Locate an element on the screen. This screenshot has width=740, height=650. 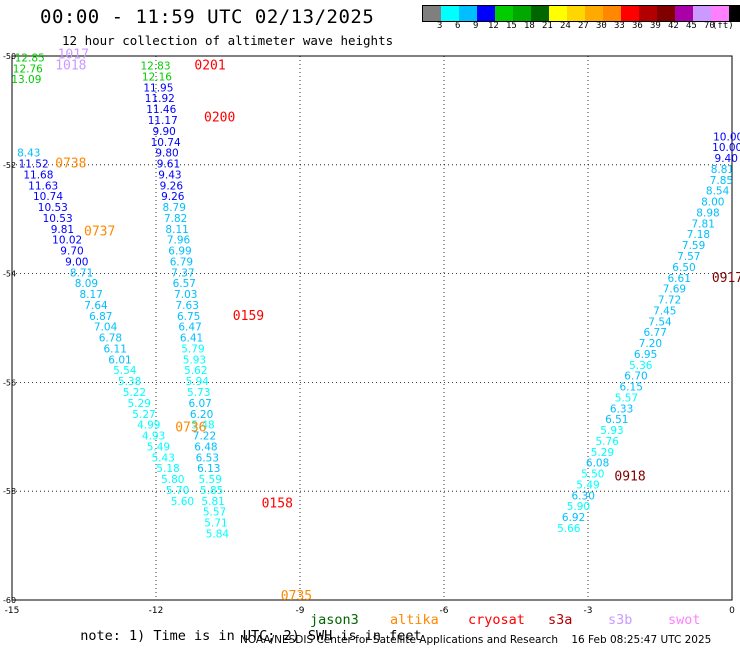
color-legend-label: 12 is located at coordinates (493, 26).